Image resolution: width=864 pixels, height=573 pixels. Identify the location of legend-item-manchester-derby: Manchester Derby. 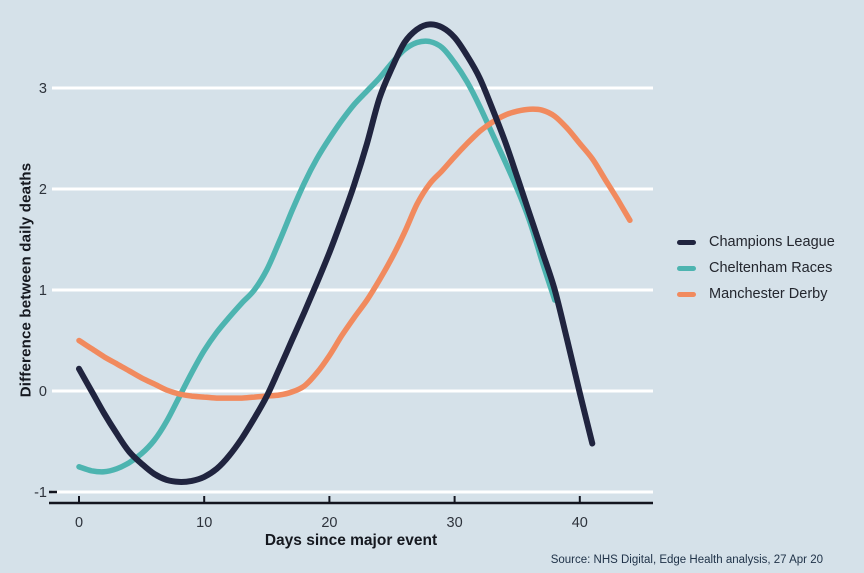
(756, 294).